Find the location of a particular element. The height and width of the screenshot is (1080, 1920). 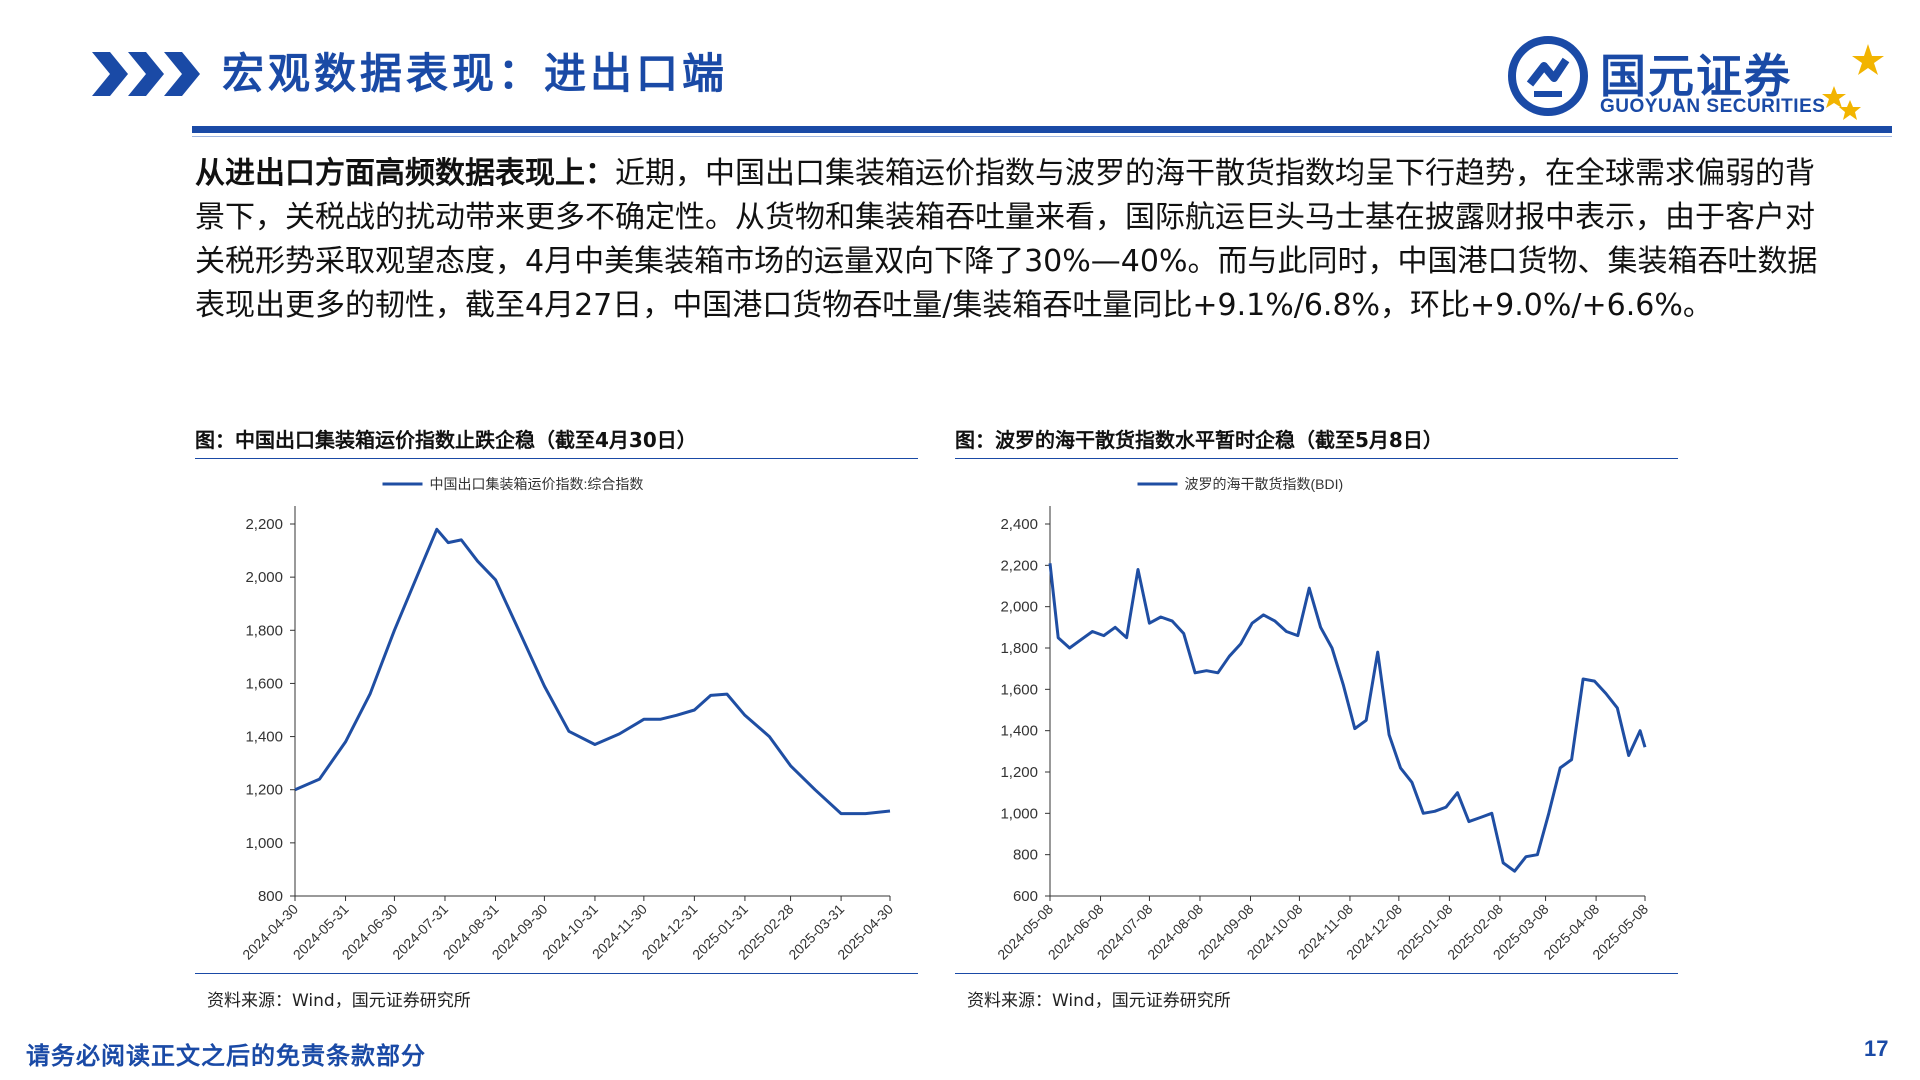

y-tick-label: 2,400 is located at coordinates (1019, 524).